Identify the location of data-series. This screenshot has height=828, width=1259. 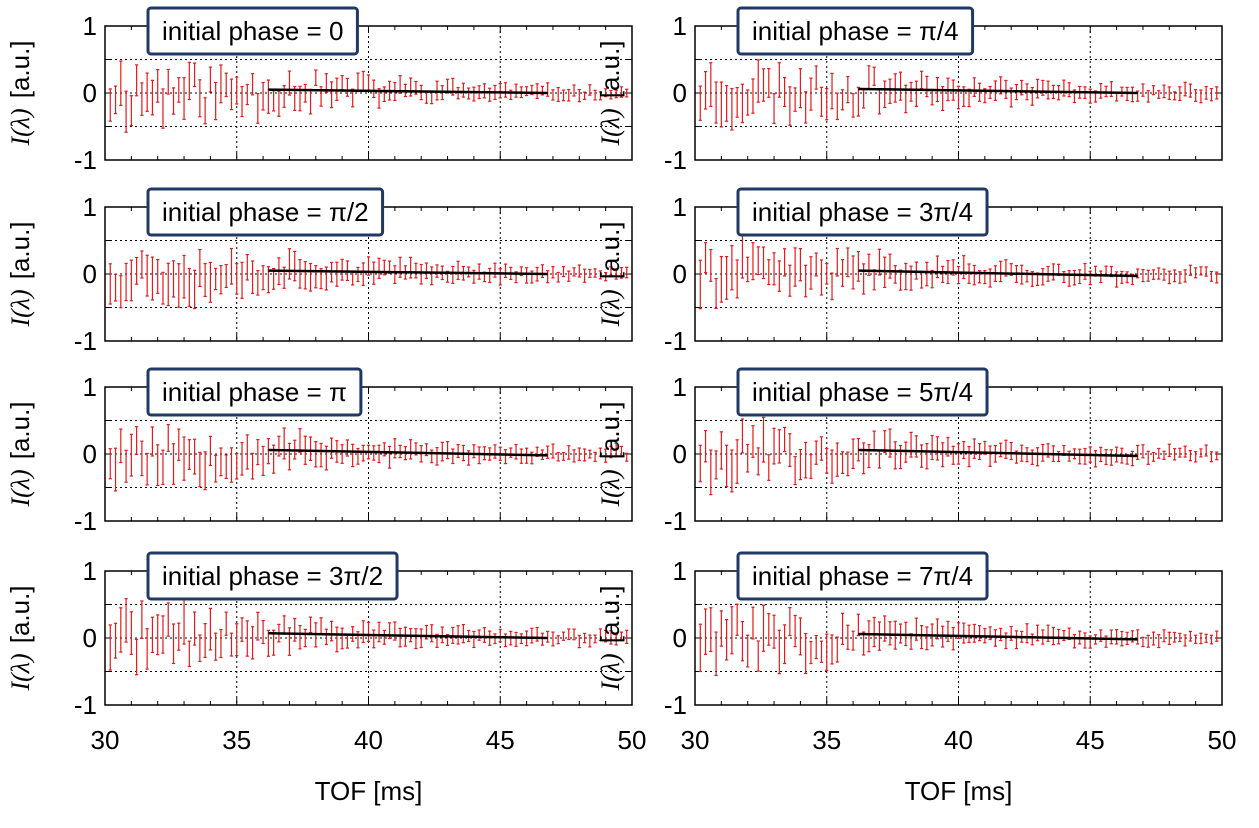
(958, 456).